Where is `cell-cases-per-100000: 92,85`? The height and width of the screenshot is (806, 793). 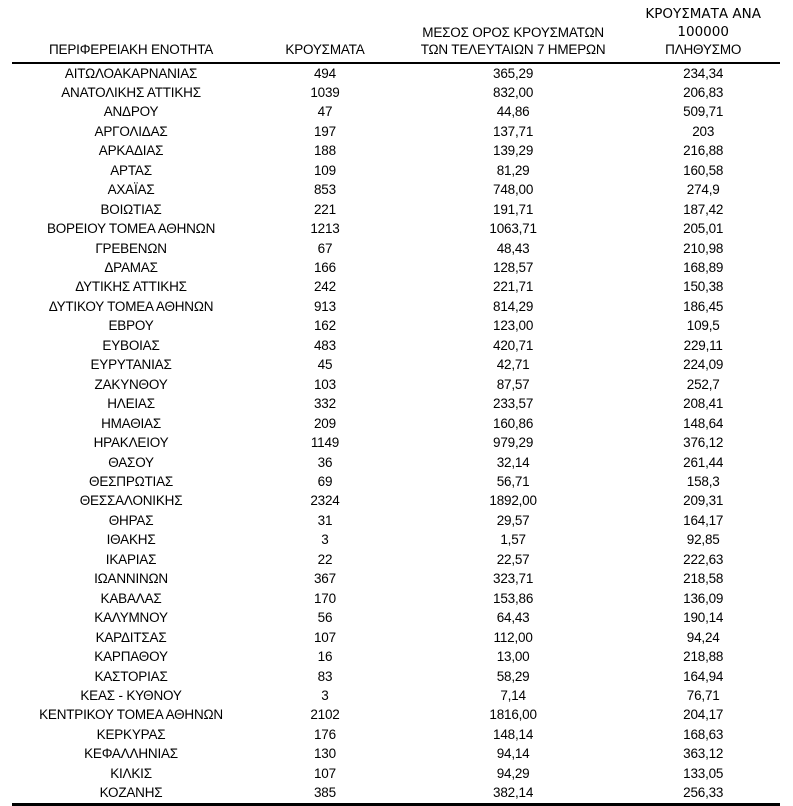 cell-cases-per-100000: 92,85 is located at coordinates (703, 540).